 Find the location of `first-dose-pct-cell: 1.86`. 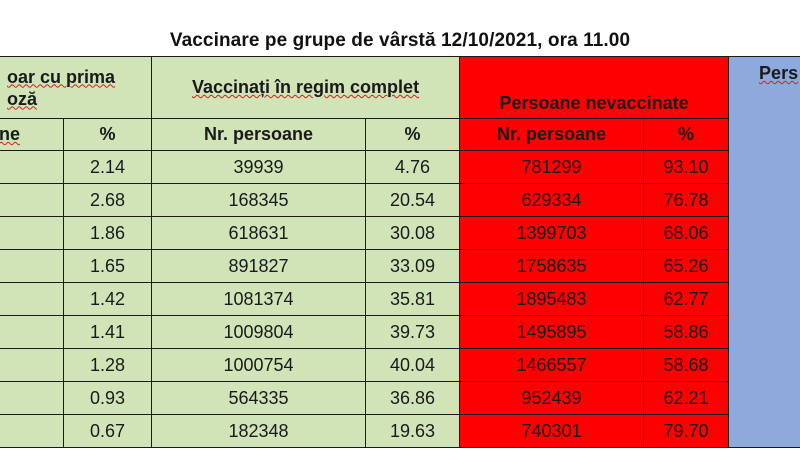

first-dose-pct-cell: 1.86 is located at coordinates (107, 233).